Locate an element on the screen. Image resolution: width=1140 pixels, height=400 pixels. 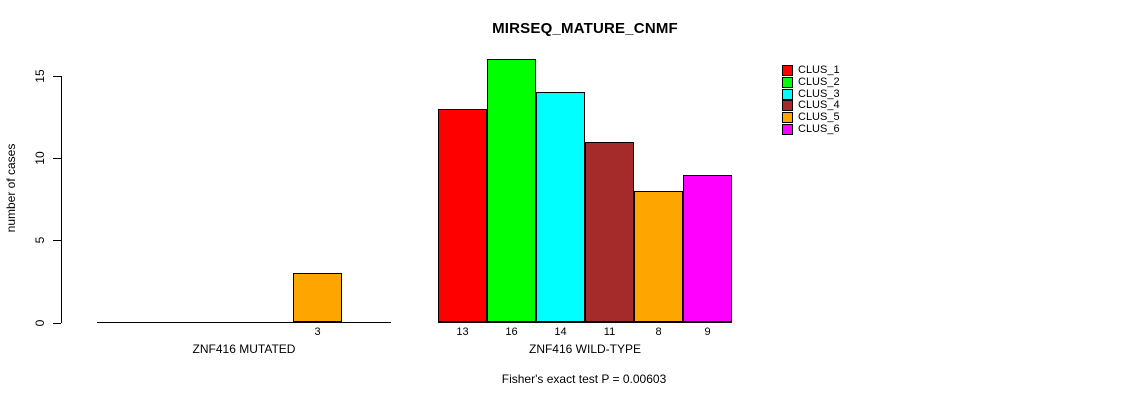
footnote-fishers-test: Fisher's exact test P = 0.00603 is located at coordinates (584, 379).